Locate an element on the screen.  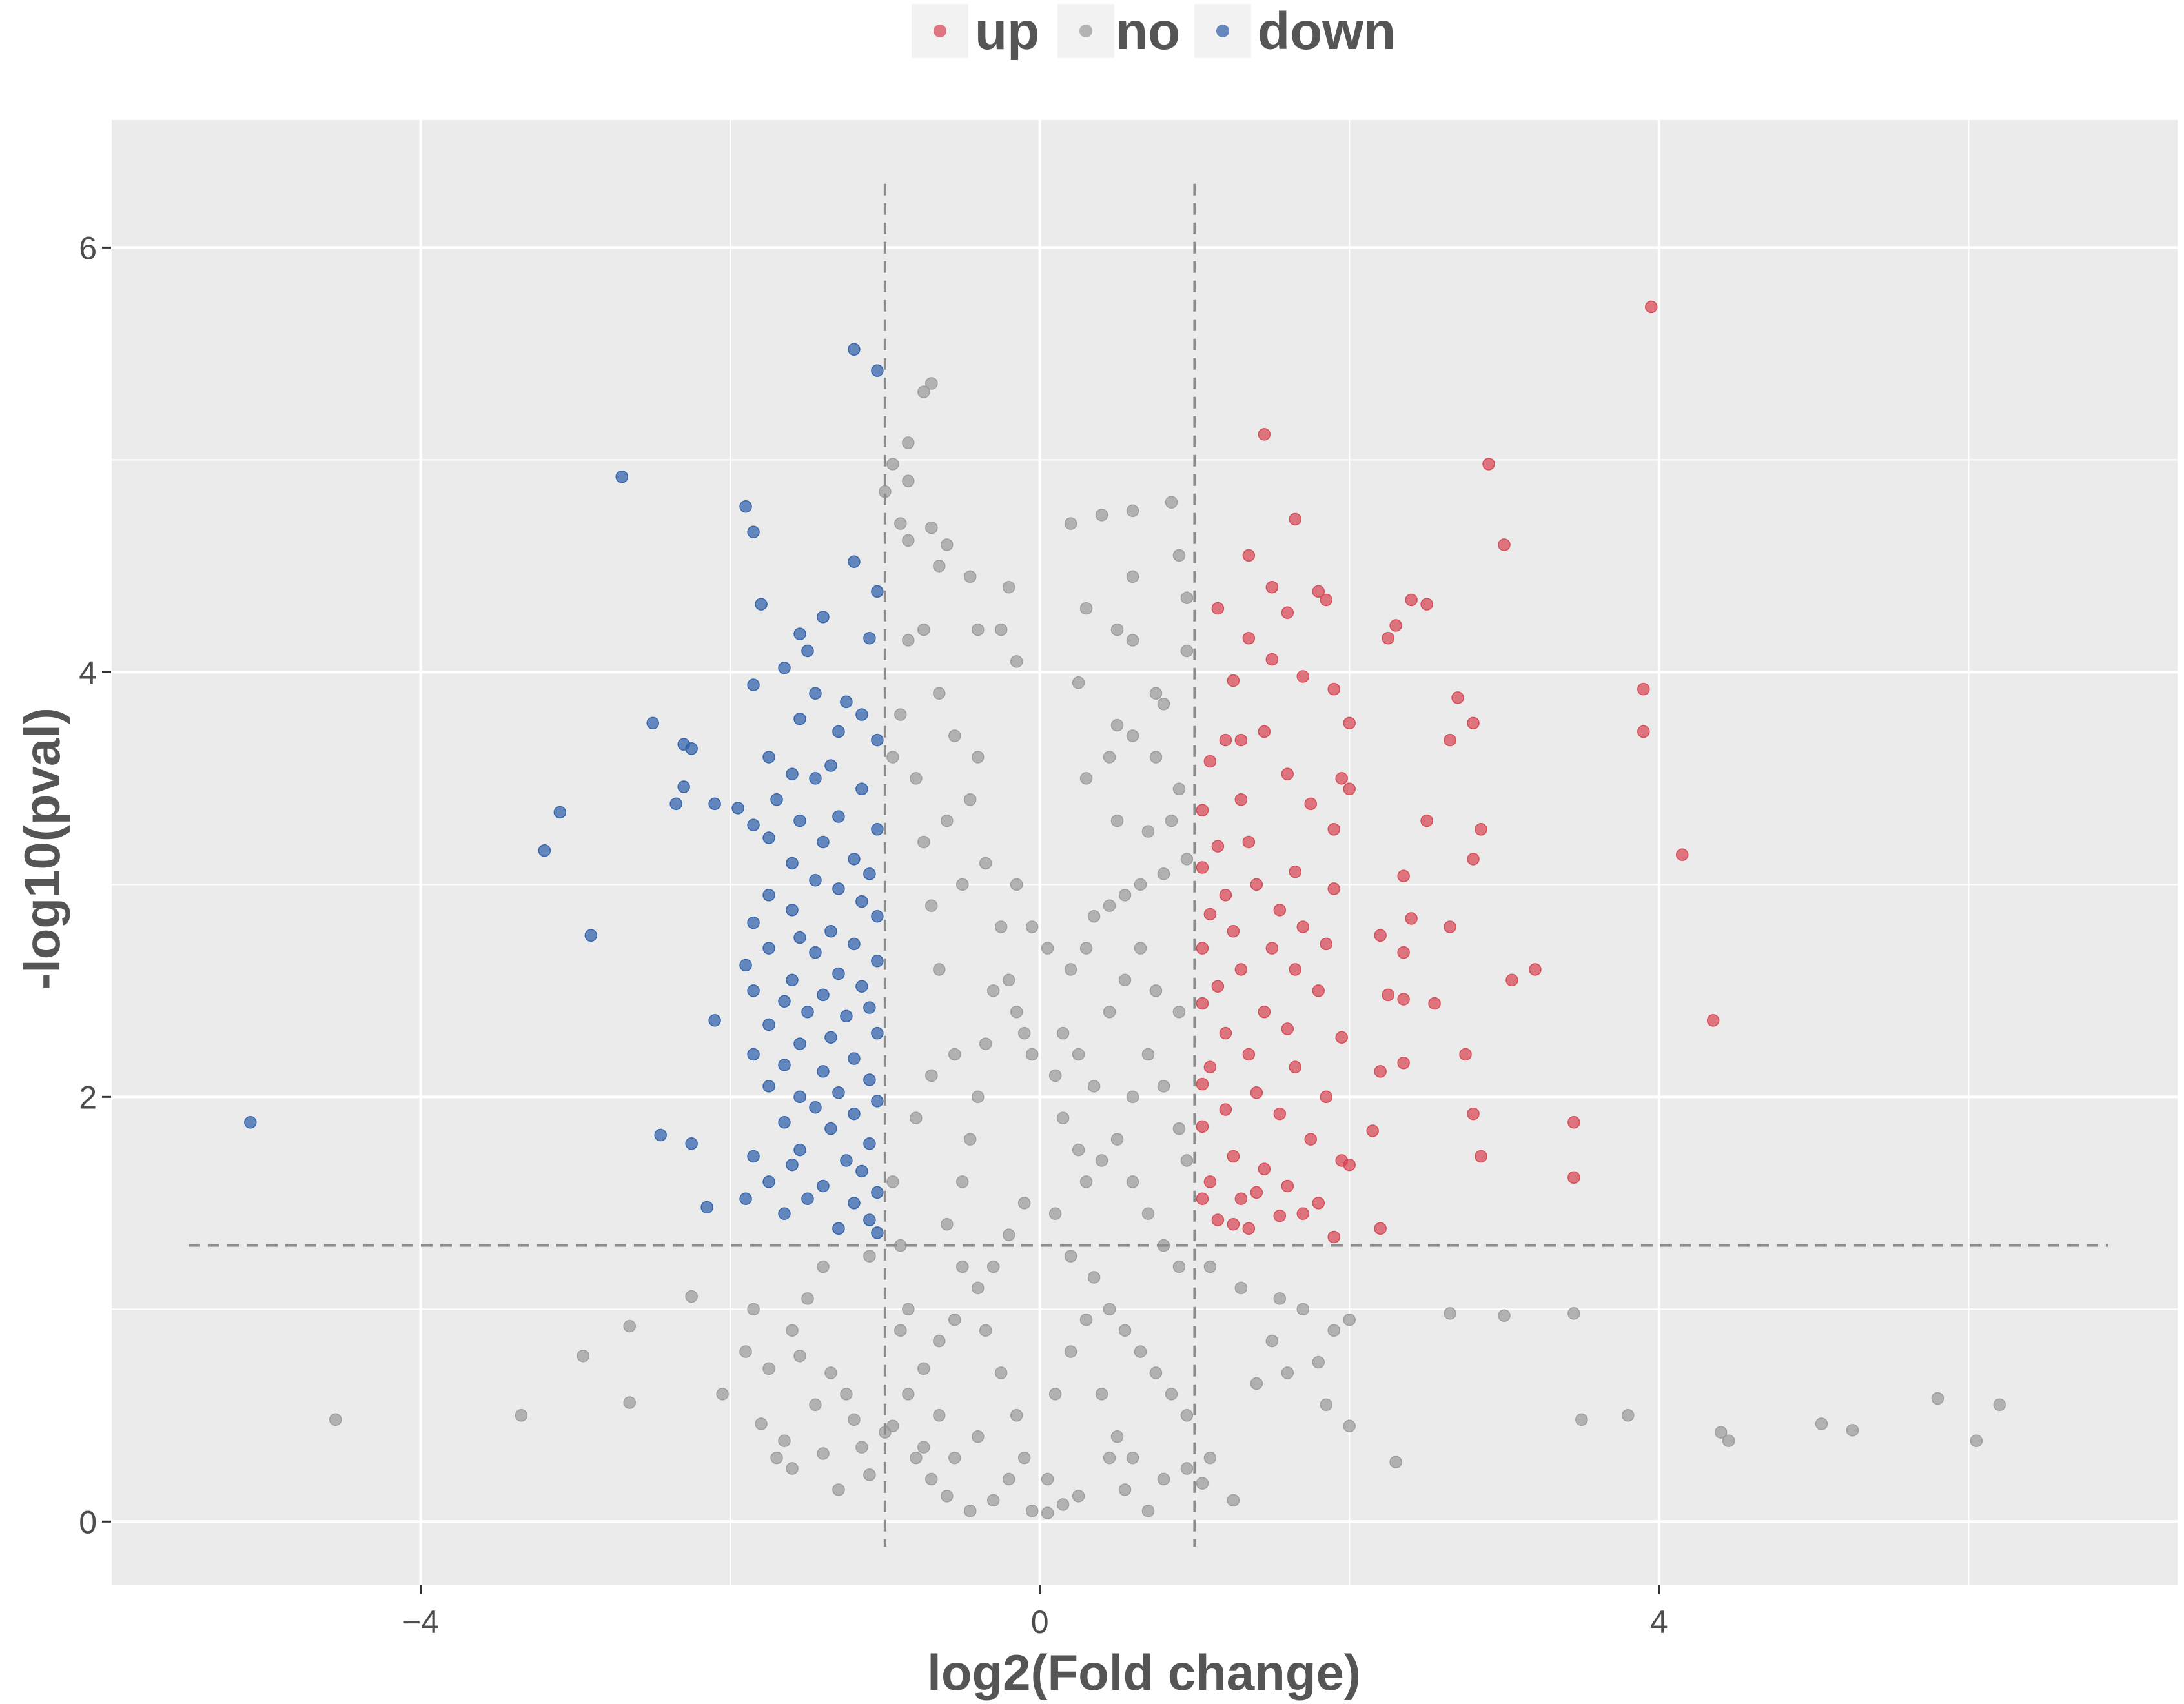
x-tick-label: 4 is located at coordinates (1659, 1622).